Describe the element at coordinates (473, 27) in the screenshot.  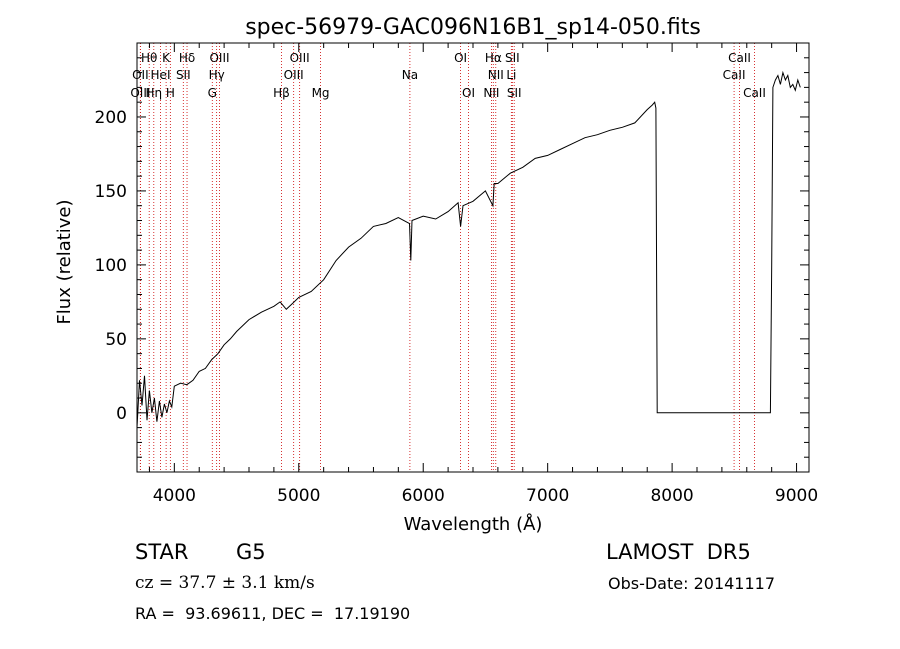
I see `chart-title: spec-56979-GAC096N16B1_sp14-050.fits` at that location.